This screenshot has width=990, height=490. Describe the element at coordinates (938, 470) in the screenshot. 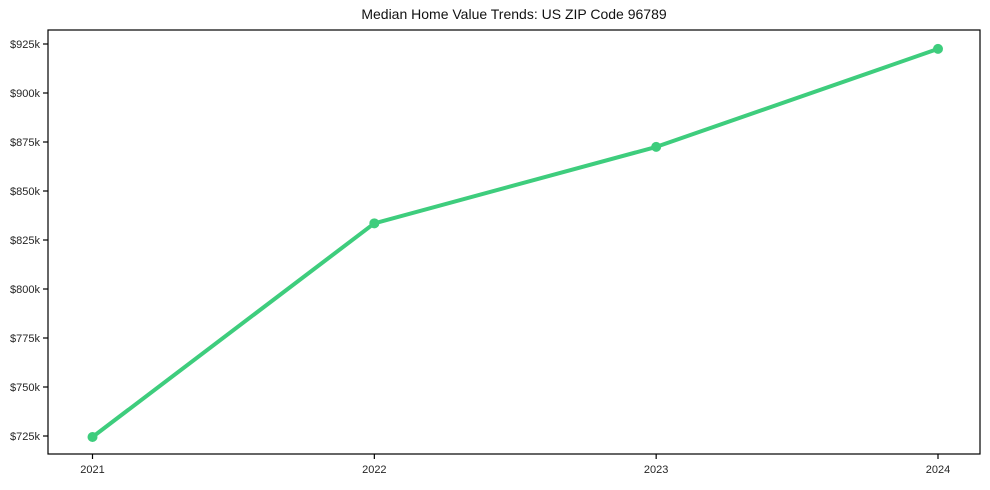

I see `x-axis-tick-label: 2024` at that location.